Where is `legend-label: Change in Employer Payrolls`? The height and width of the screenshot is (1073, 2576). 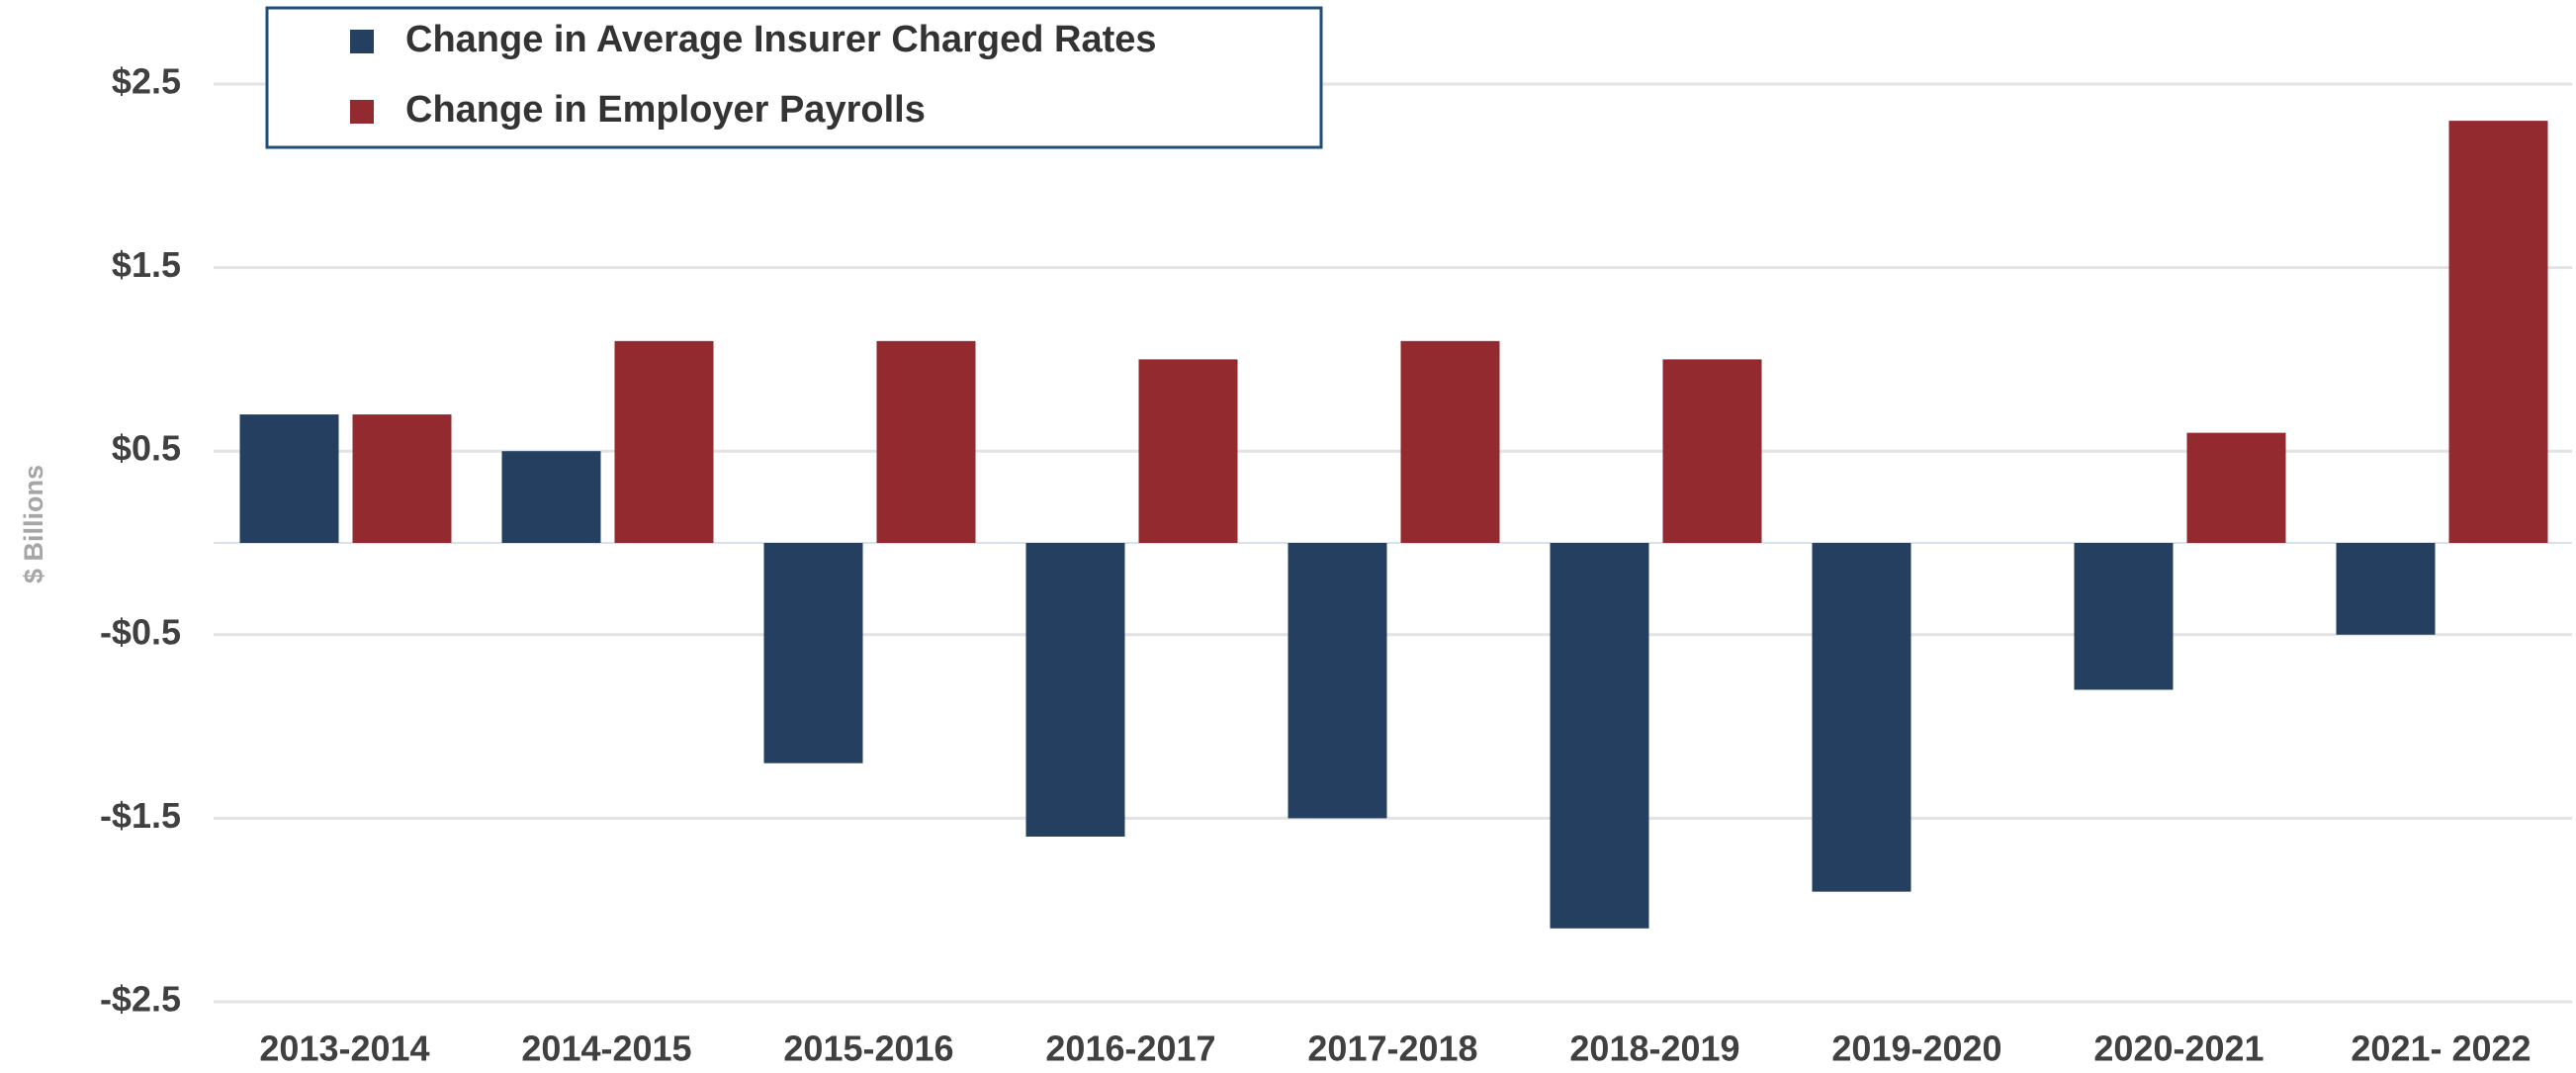
legend-label: Change in Employer Payrolls is located at coordinates (665, 110).